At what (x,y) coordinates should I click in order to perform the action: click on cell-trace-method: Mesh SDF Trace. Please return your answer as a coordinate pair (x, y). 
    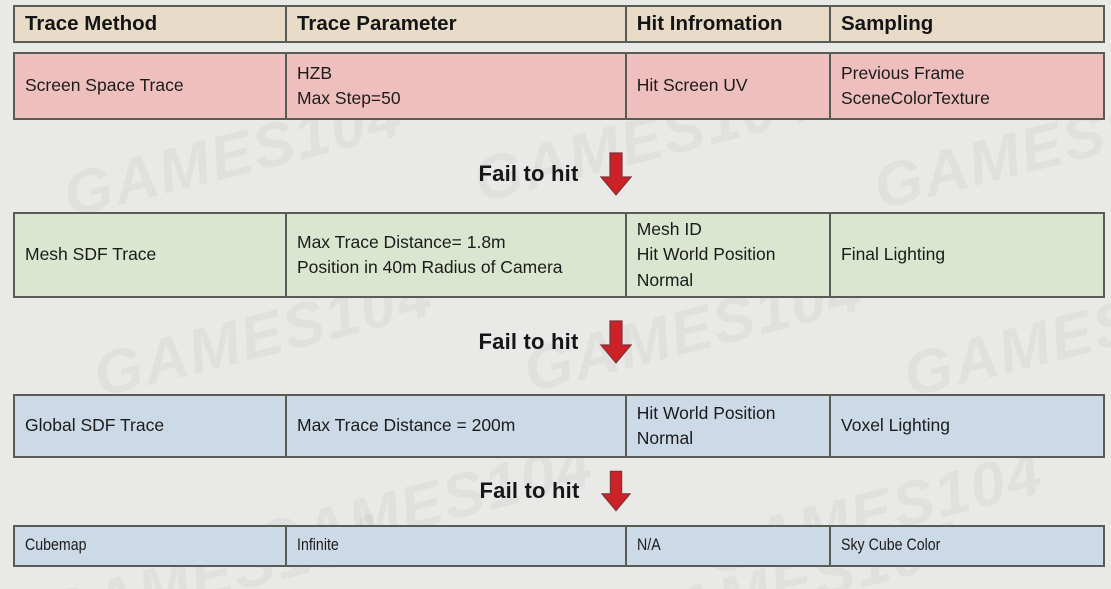
    Looking at the image, I should click on (151, 255).